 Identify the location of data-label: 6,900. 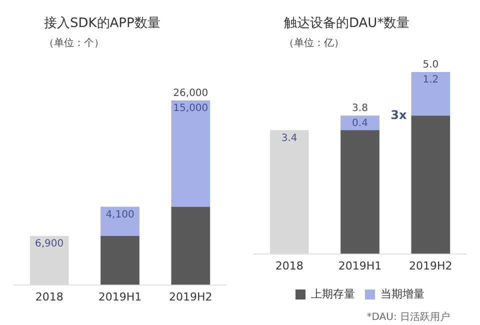
(49, 244).